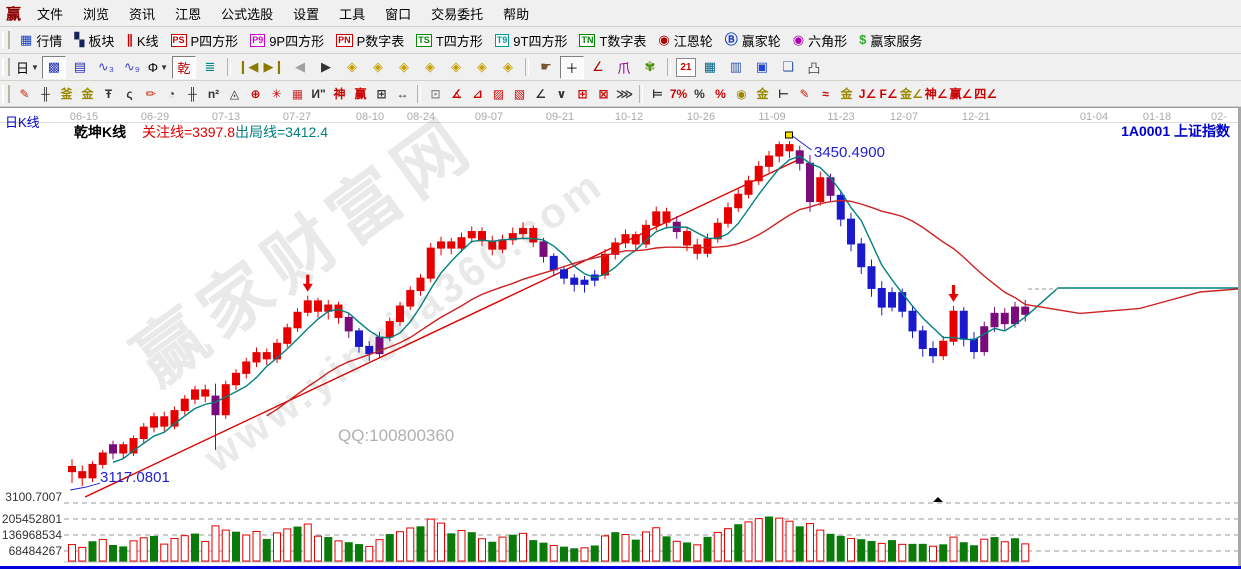 This screenshot has width=1241, height=569. Describe the element at coordinates (106, 66) in the screenshot. I see `wave-3-button: ∿₃` at that location.